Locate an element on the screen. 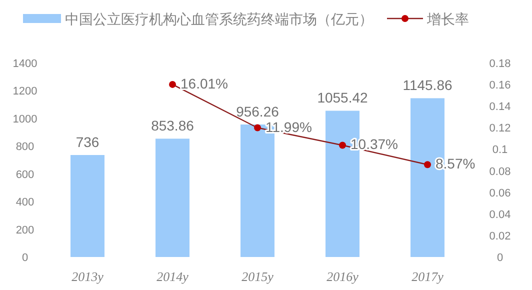 The height and width of the screenshot is (290, 532). y2-tick-label: 0.08 is located at coordinates (500, 172).